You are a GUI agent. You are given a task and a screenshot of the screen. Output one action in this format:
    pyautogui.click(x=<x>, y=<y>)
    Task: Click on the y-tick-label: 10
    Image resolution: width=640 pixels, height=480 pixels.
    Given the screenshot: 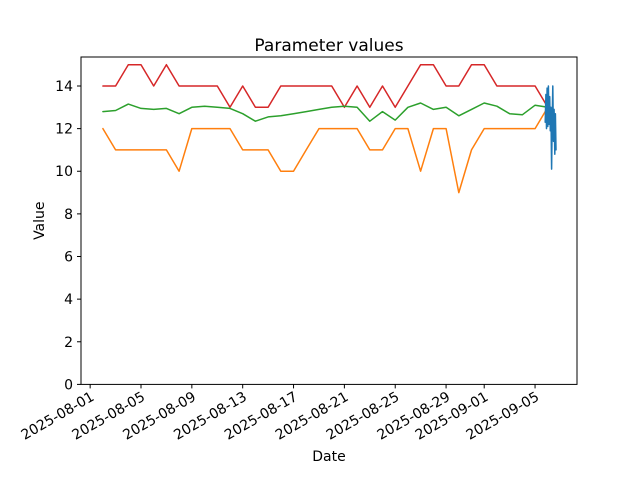 What is the action you would take?
    pyautogui.click(x=64, y=172)
    